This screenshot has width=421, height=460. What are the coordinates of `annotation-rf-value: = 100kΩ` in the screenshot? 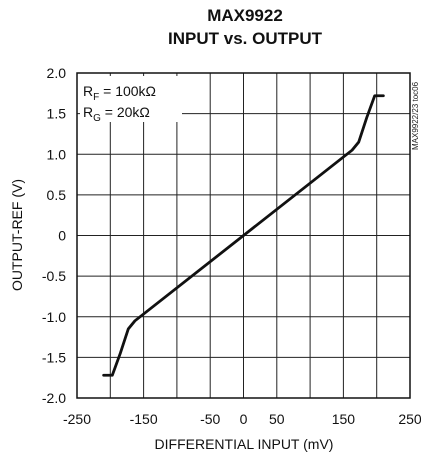 It's located at (127, 91).